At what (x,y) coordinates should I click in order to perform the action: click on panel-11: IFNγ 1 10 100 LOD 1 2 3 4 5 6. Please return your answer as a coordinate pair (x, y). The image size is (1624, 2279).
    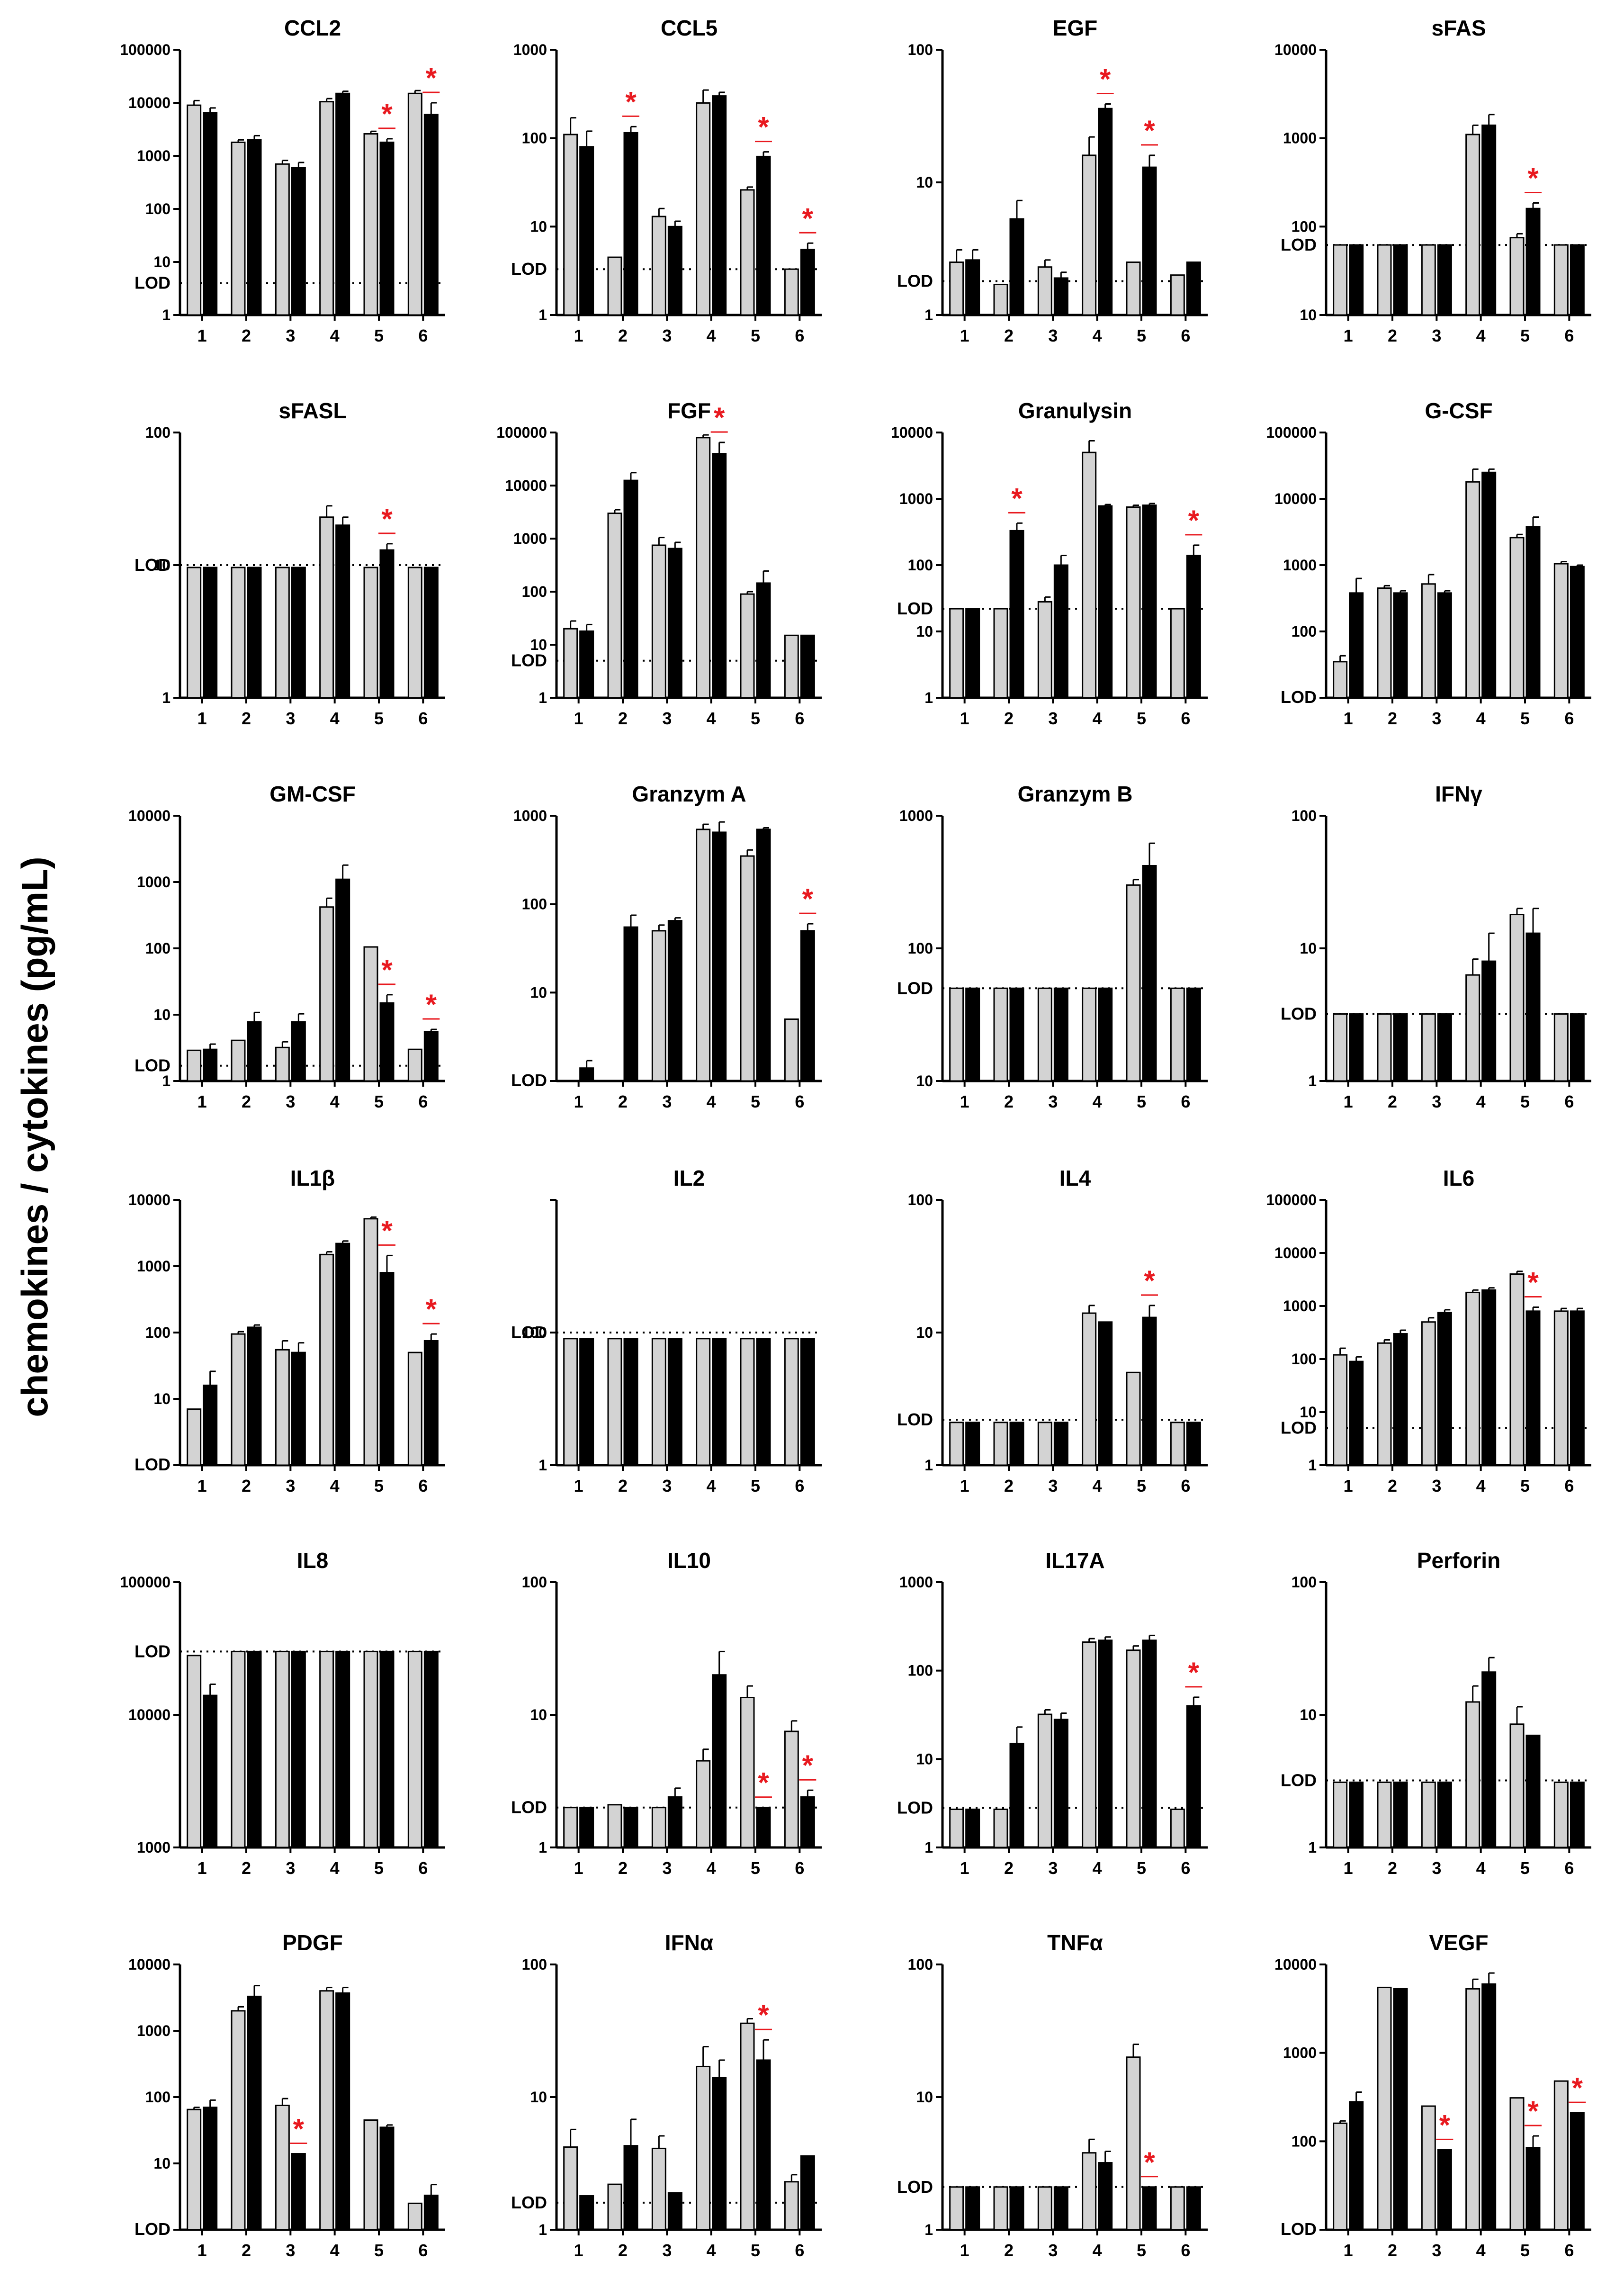
    Looking at the image, I should click on (1436, 946).